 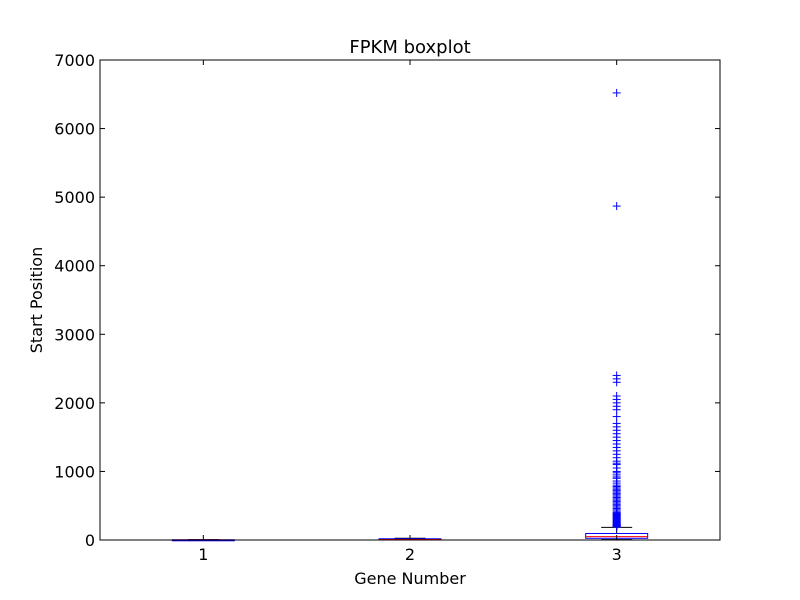 What do you see at coordinates (617, 554) in the screenshot?
I see `x-tick-label: 3` at bounding box center [617, 554].